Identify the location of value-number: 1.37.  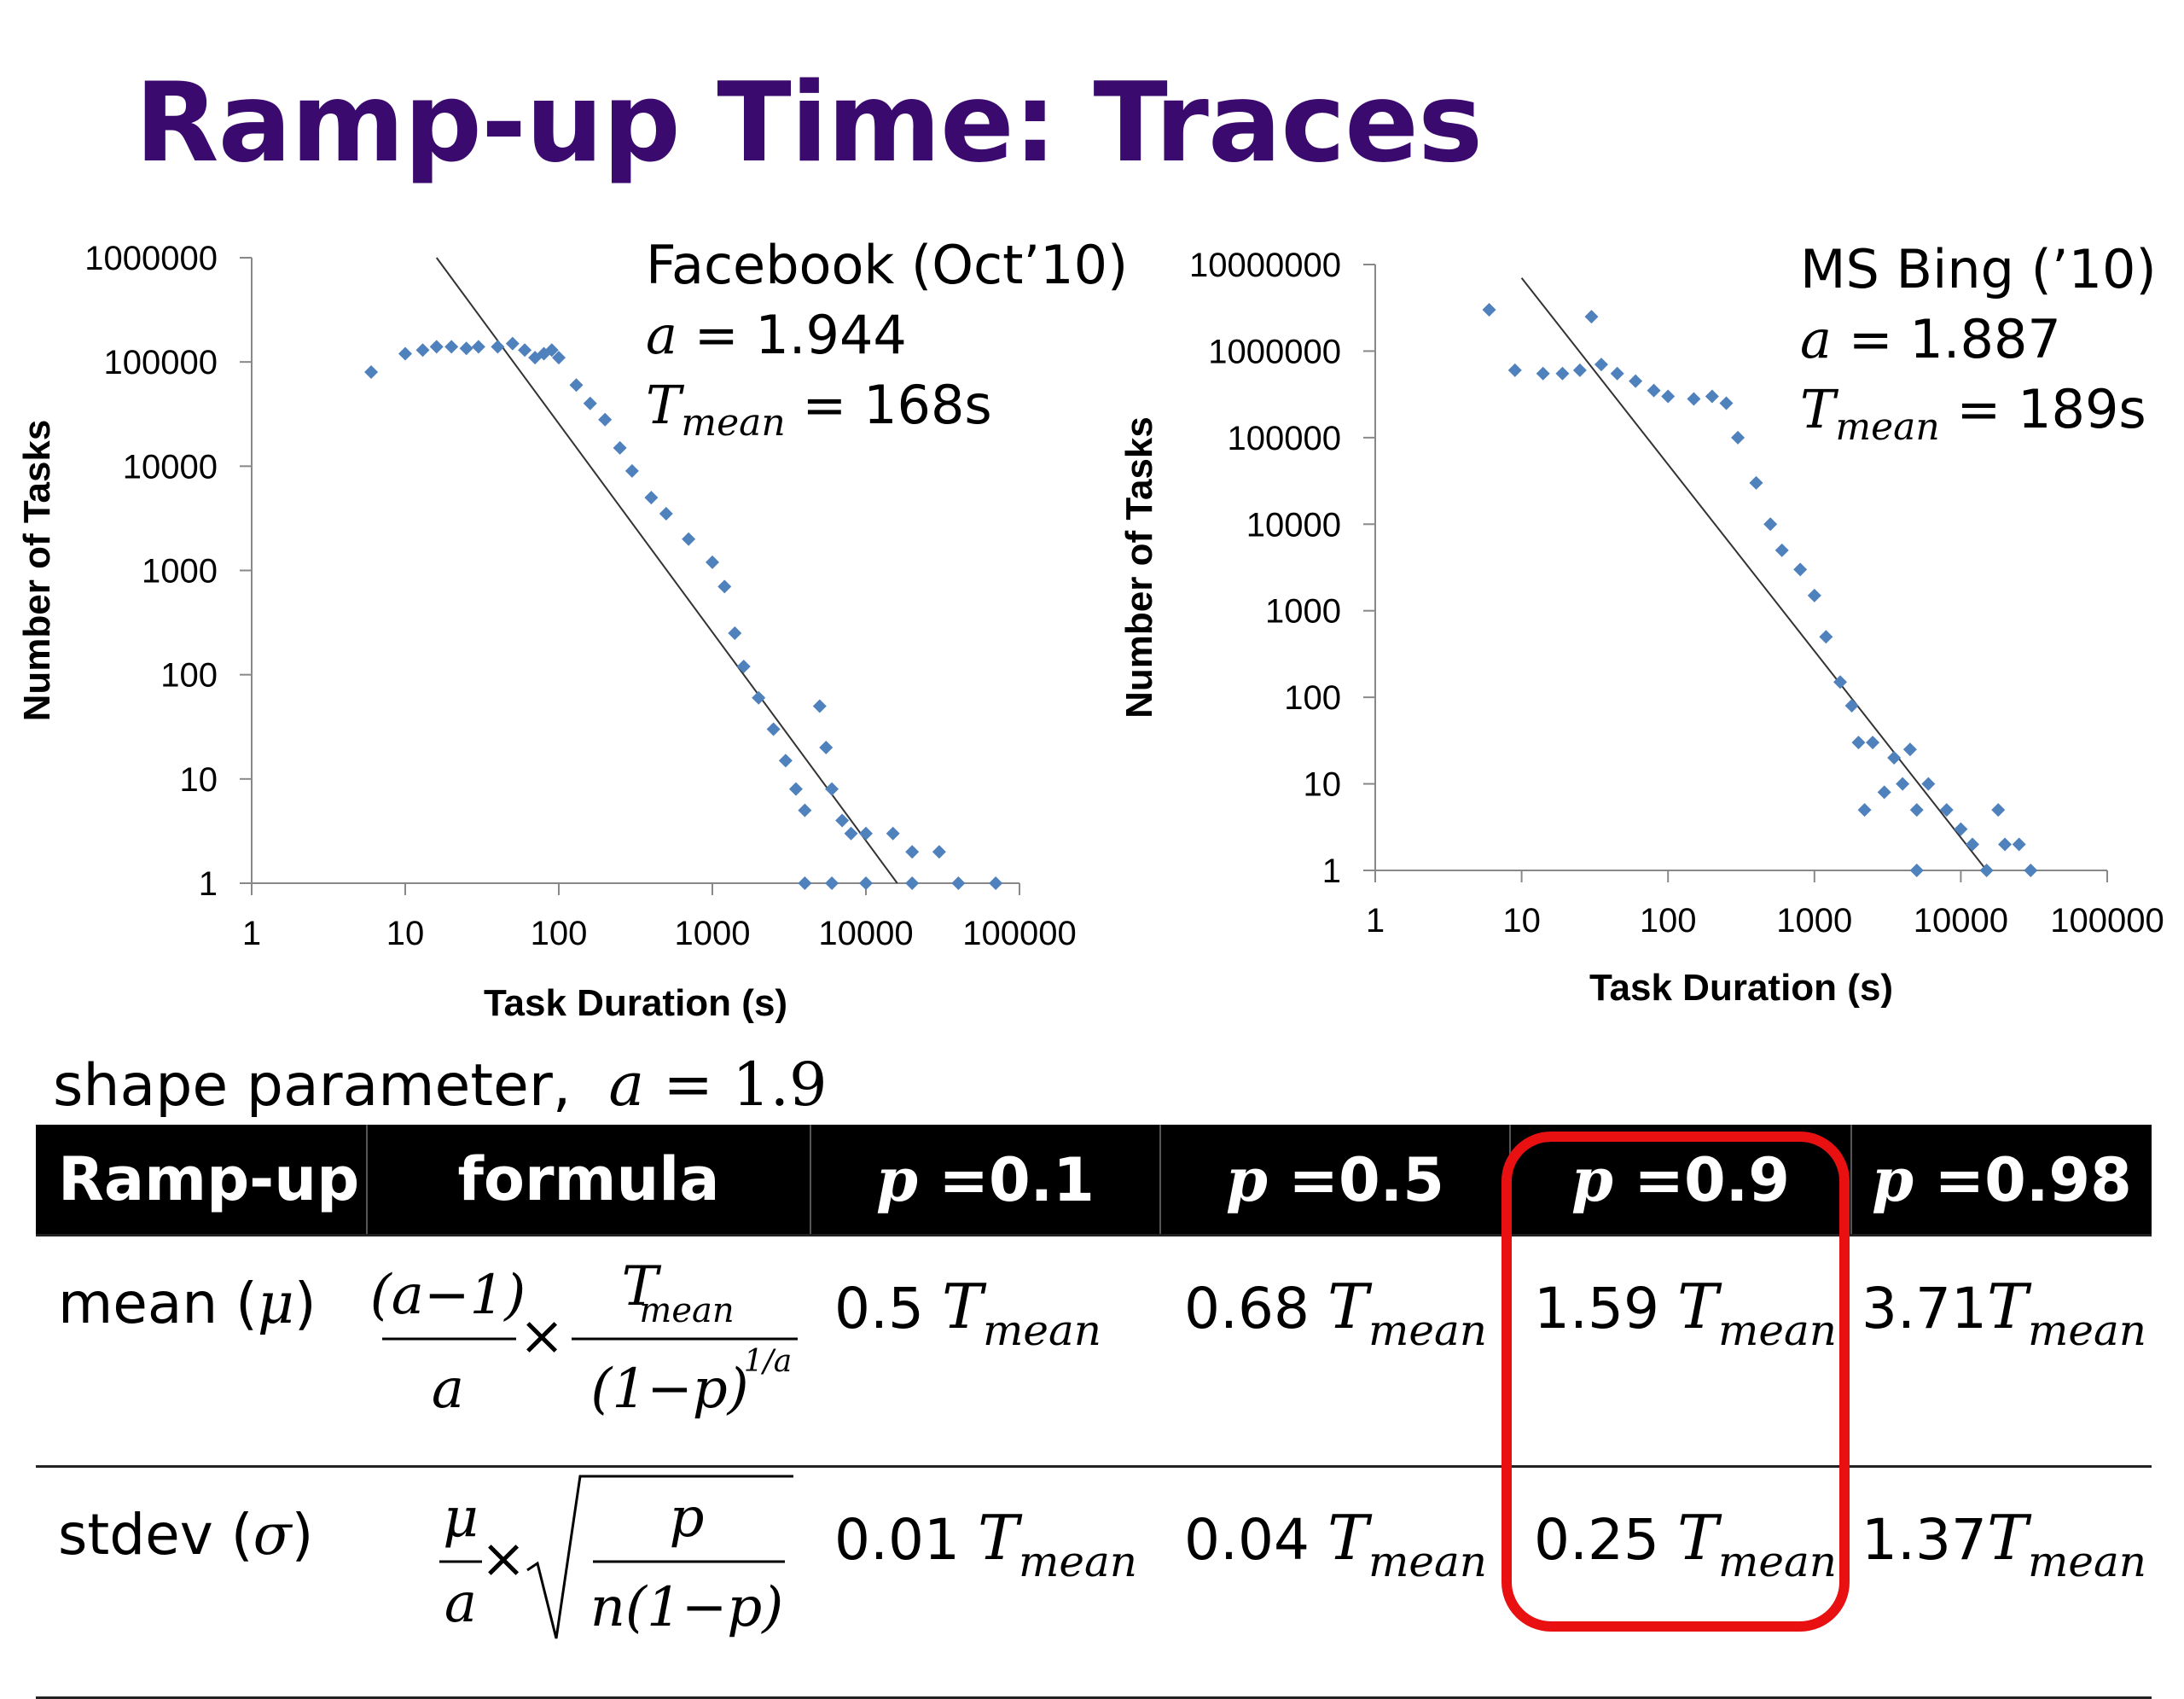
(1925, 1540).